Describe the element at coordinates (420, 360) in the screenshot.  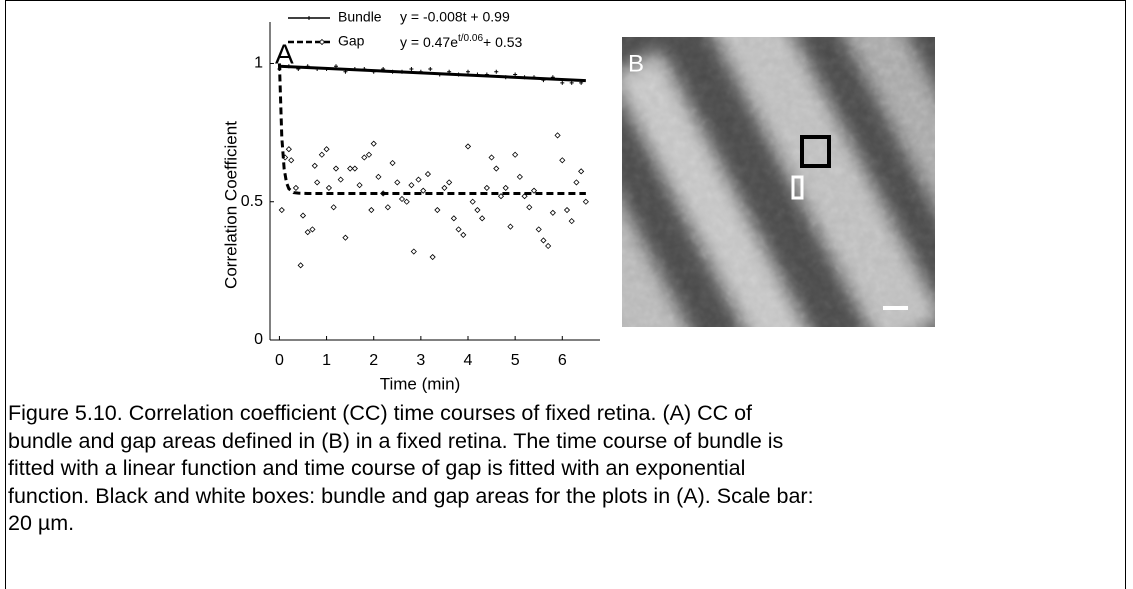
I see `x-tick-label: 3` at that location.